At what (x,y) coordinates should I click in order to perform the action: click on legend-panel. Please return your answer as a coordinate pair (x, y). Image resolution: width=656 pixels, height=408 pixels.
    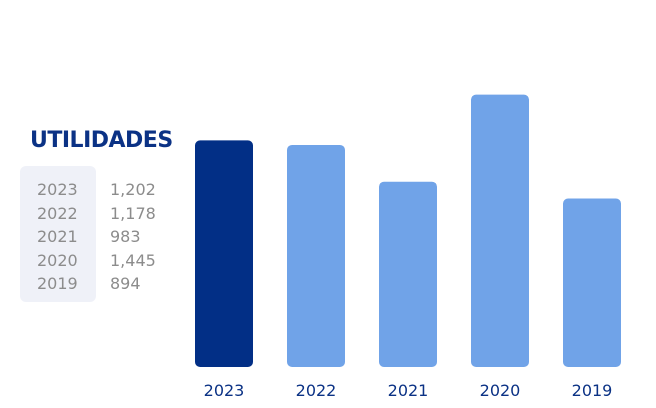
    Looking at the image, I should click on (58, 234).